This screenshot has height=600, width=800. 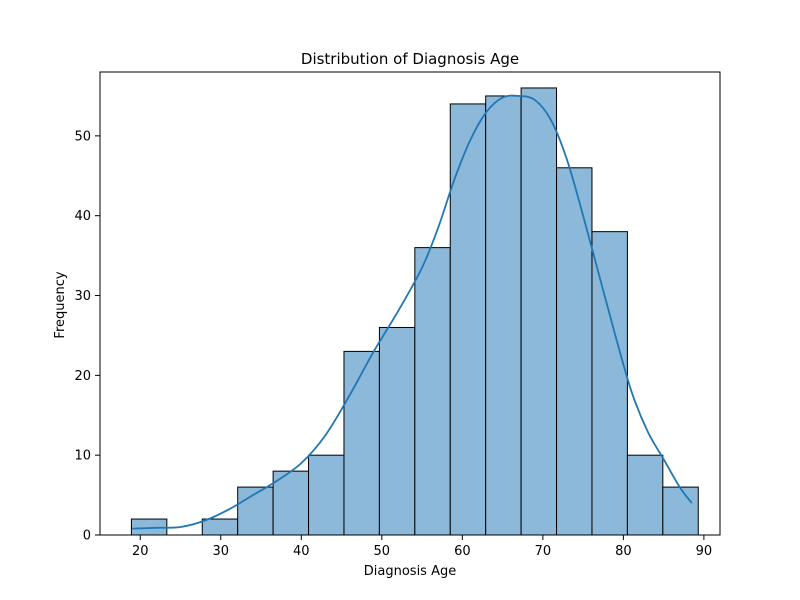 What do you see at coordinates (422, 547) in the screenshot?
I see `x-axis-ticks: 20 30 40 50 60 70 80 90` at bounding box center [422, 547].